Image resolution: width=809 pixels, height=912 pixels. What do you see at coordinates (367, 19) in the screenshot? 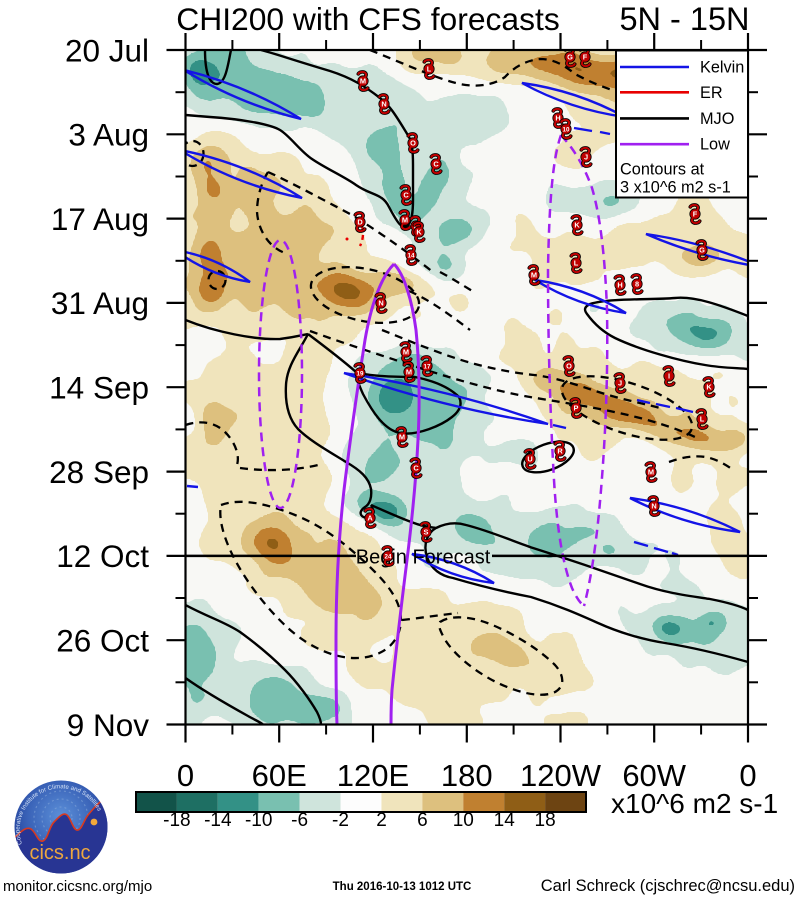
I see `svg-text: CHI200 with CFS forecasts` at bounding box center [367, 19].